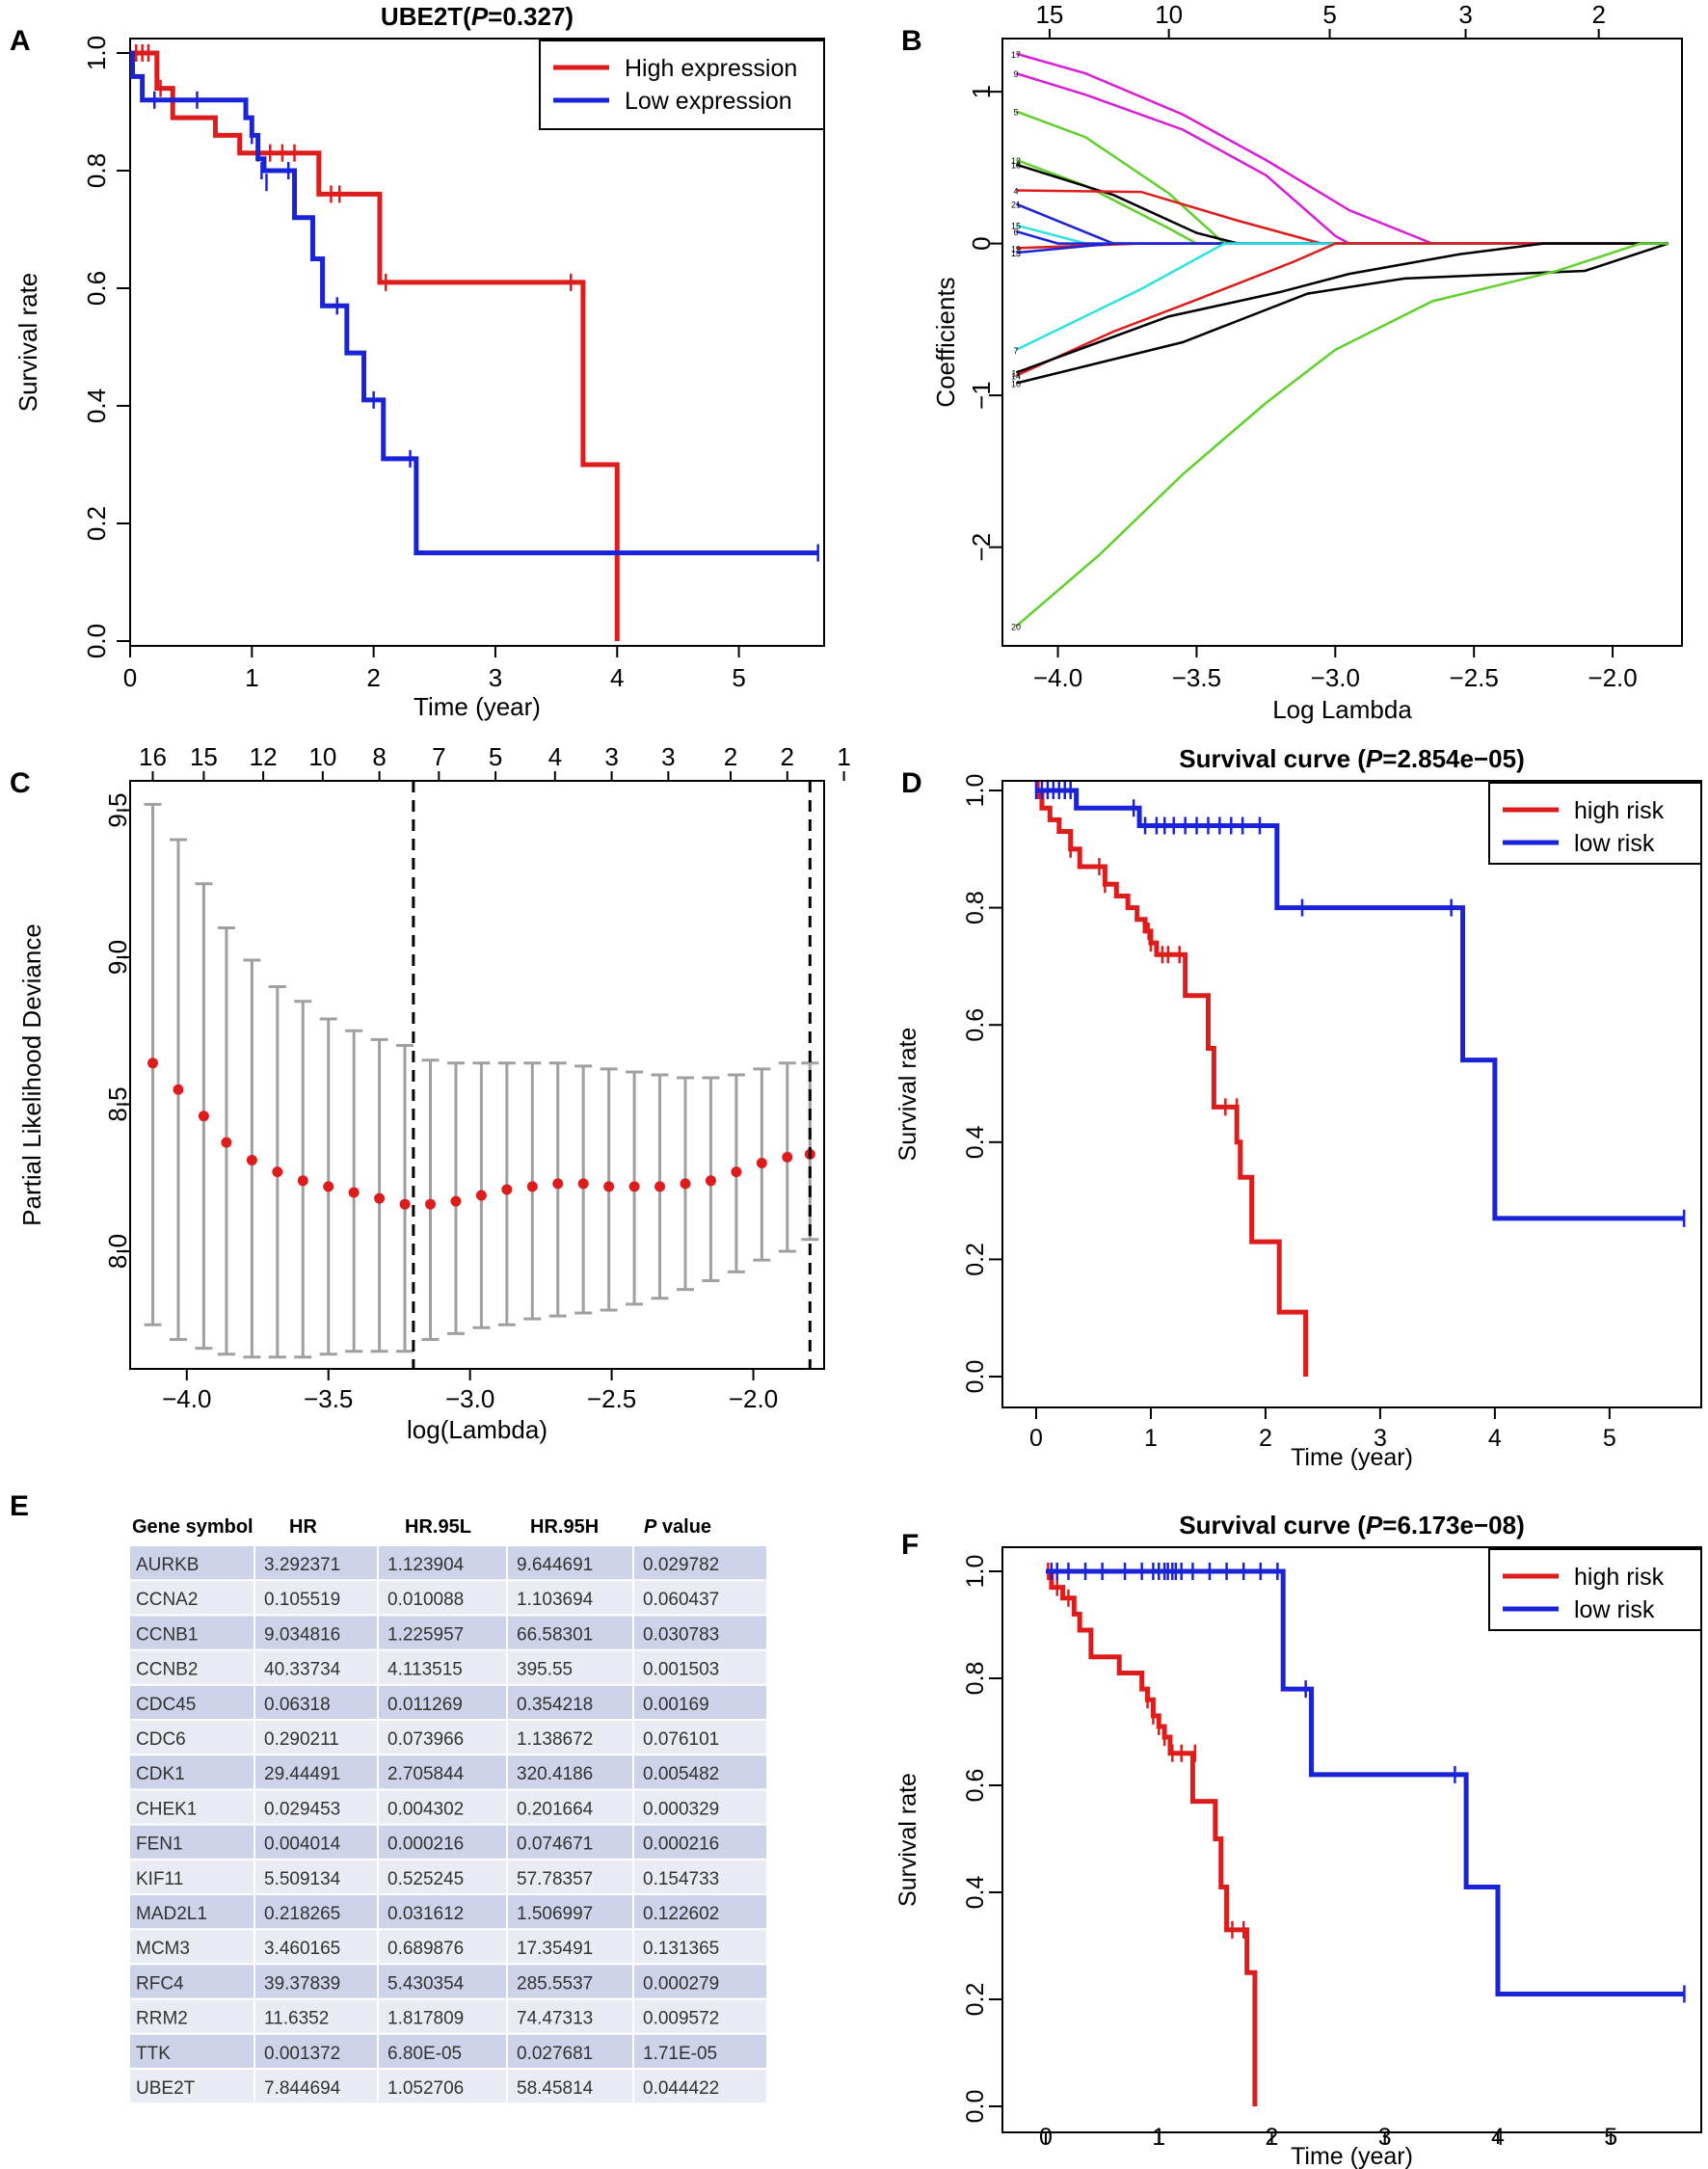  I want to click on table-cell: MCM3, so click(163, 1949).